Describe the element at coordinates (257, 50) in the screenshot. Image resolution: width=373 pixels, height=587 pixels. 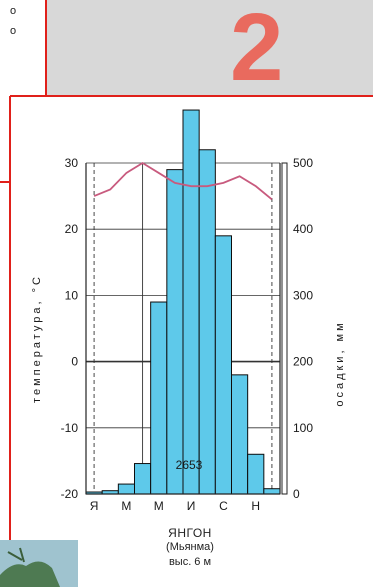
I see `panel-number-badge: 2` at that location.